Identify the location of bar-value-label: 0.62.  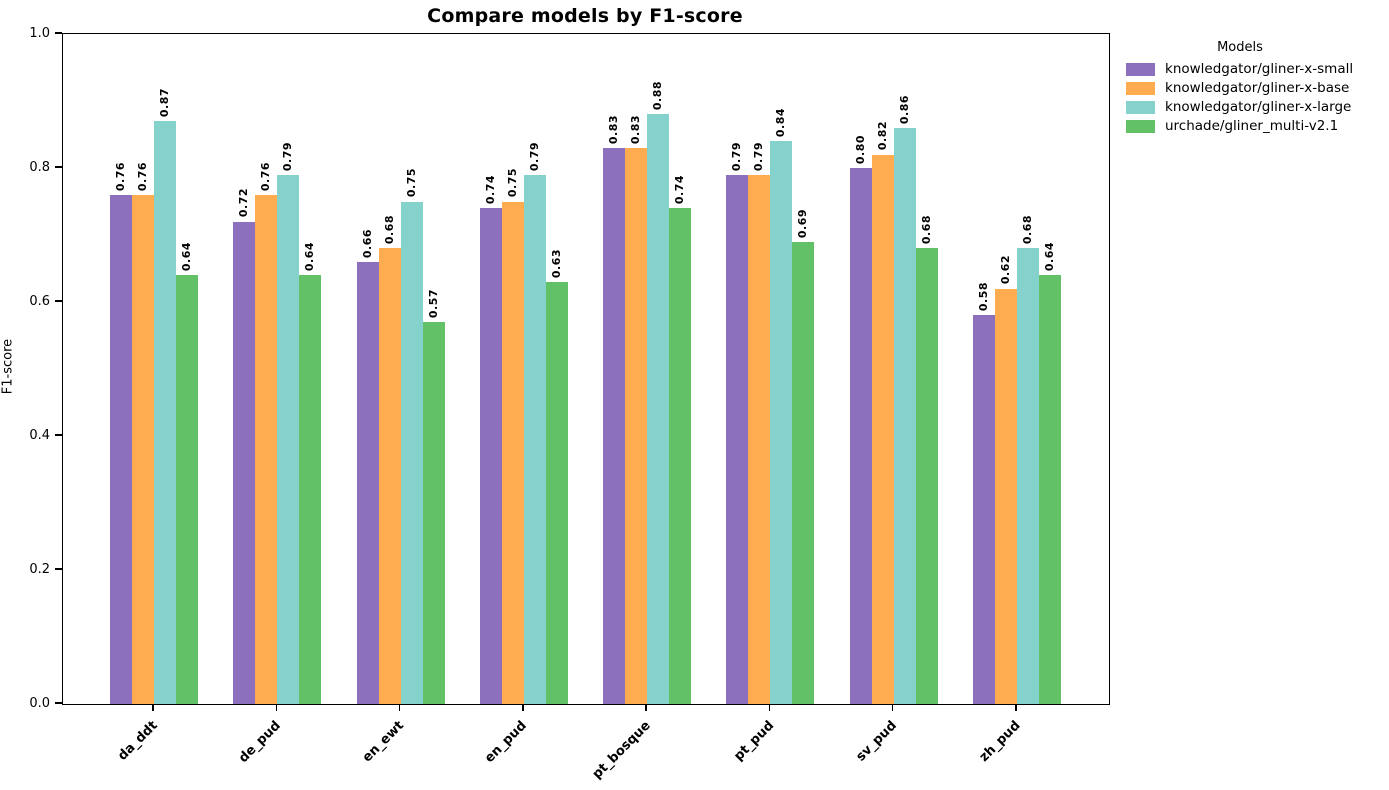
(1005, 270).